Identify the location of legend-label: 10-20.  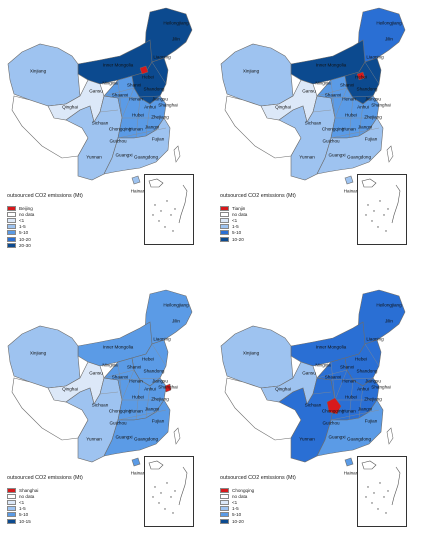
(238, 239).